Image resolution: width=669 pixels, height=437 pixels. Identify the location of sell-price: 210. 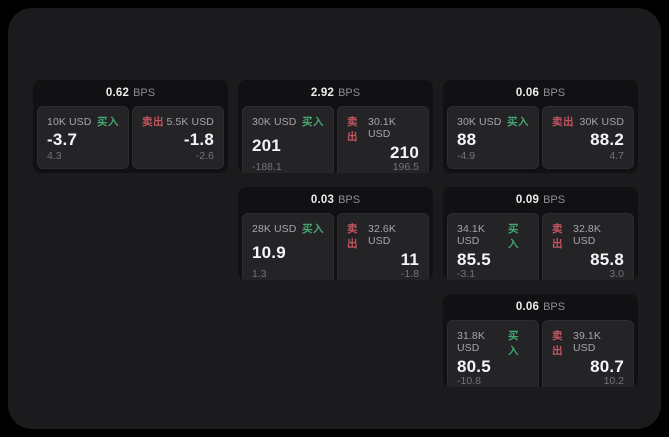
(404, 152).